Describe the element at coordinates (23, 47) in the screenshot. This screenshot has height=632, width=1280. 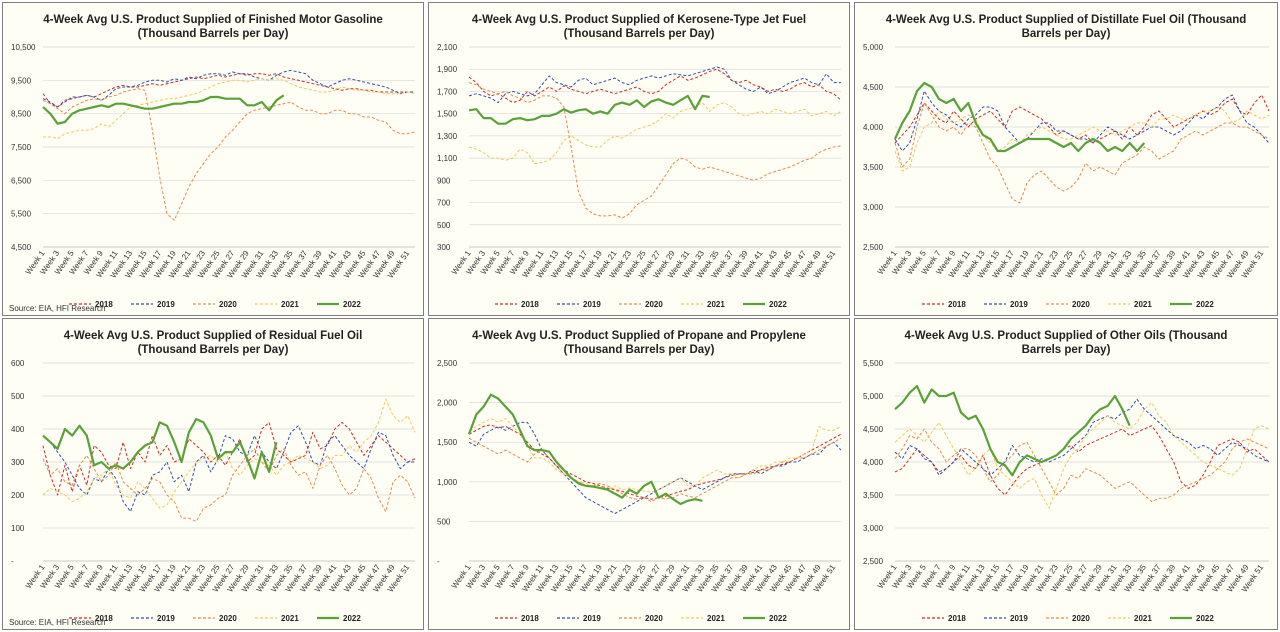
I see `y-tick-label: 10,500` at that location.